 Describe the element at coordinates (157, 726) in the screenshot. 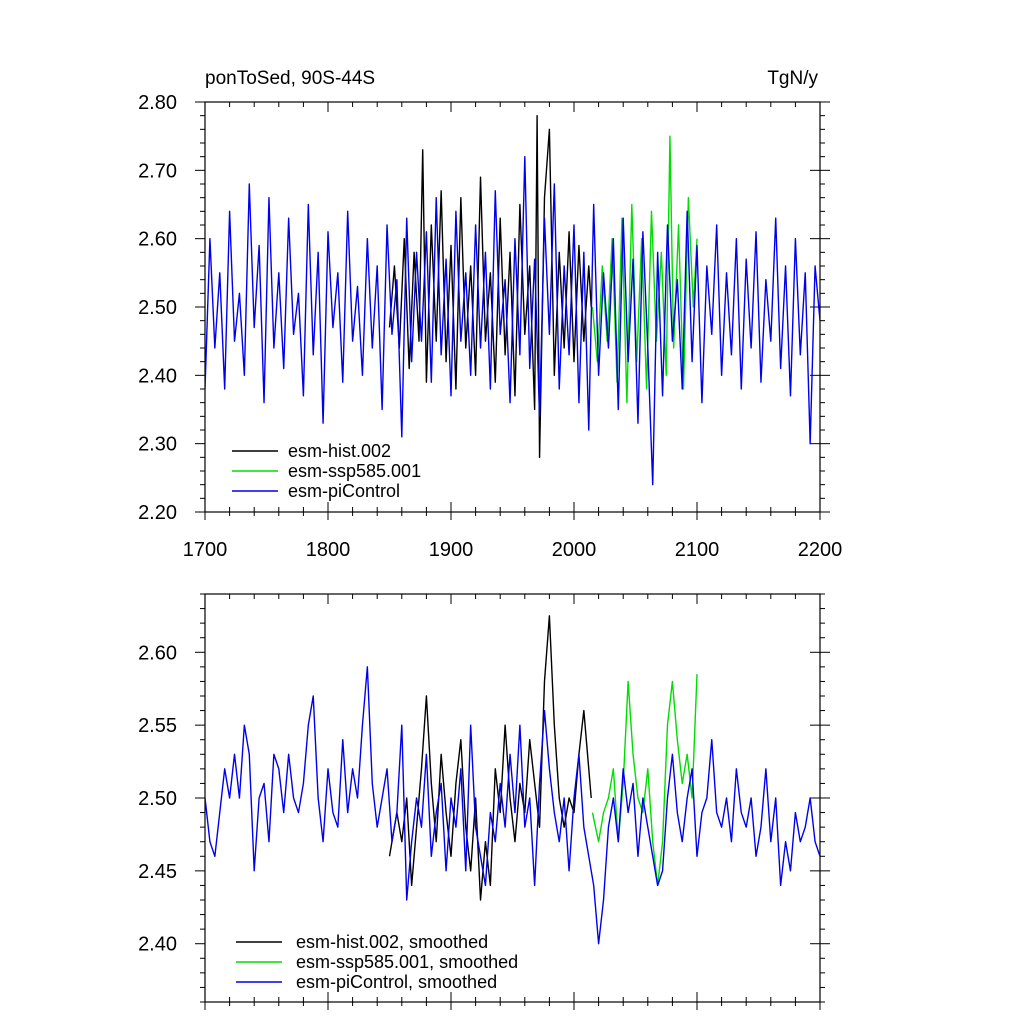

I see `p1-ytick-label-3: 2.55` at that location.